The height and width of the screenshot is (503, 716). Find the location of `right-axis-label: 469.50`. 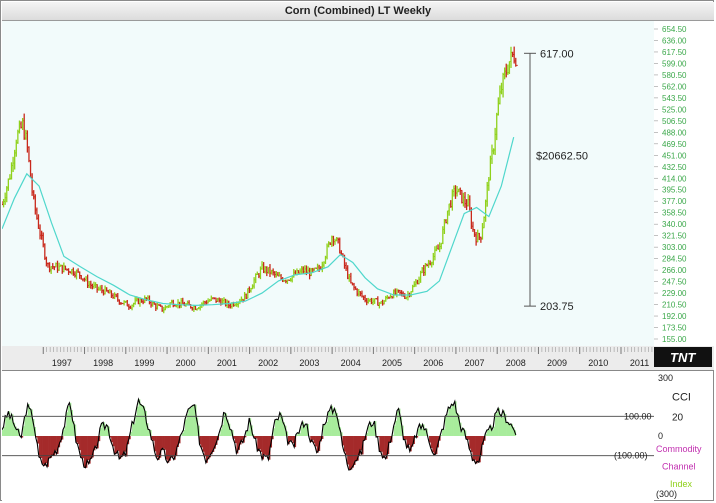

right-axis-label: 469.50 is located at coordinates (674, 144).